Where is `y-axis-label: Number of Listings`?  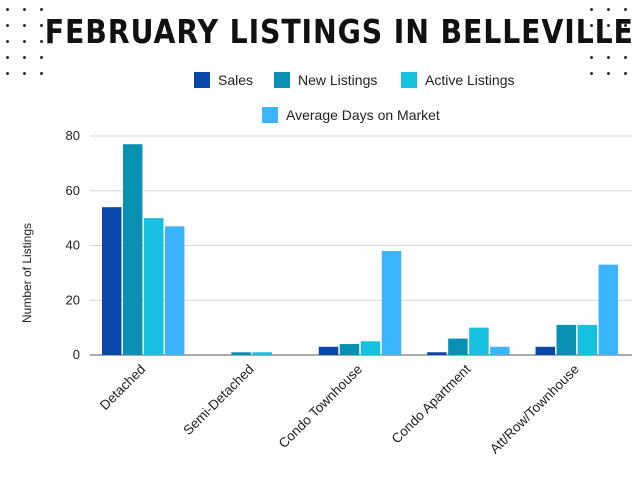 y-axis-label: Number of Listings is located at coordinates (27, 273).